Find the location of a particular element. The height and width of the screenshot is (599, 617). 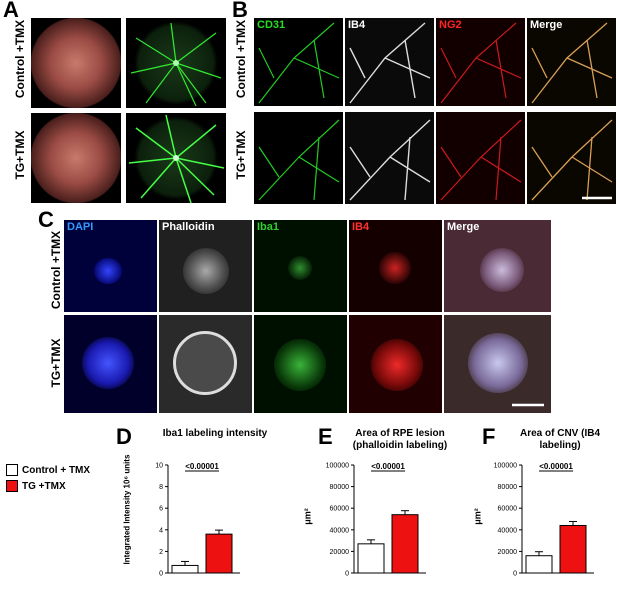

channel-label-ib4-c: IB4 is located at coordinates (361, 227).